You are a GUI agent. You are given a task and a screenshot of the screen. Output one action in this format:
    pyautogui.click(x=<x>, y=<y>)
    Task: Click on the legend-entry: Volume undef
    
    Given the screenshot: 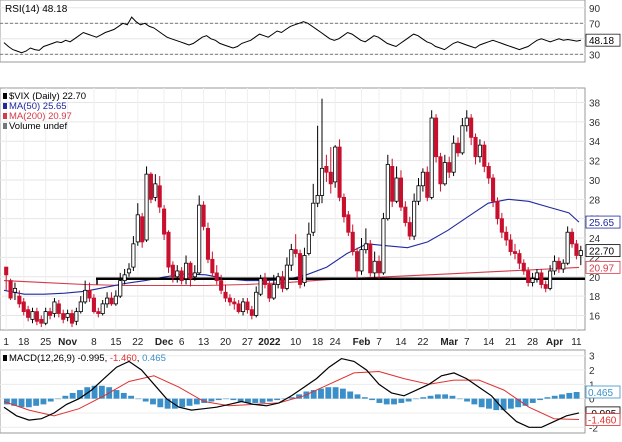 What is the action you would take?
    pyautogui.click(x=38, y=126)
    